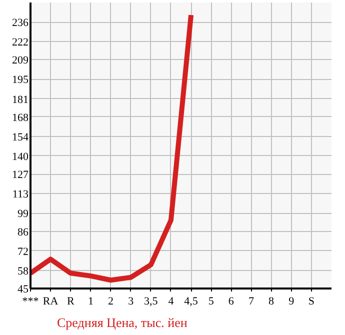 This screenshot has height=335, width=345. What do you see at coordinates (271, 302) in the screenshot?
I see `x-tick-label: 8` at bounding box center [271, 302].